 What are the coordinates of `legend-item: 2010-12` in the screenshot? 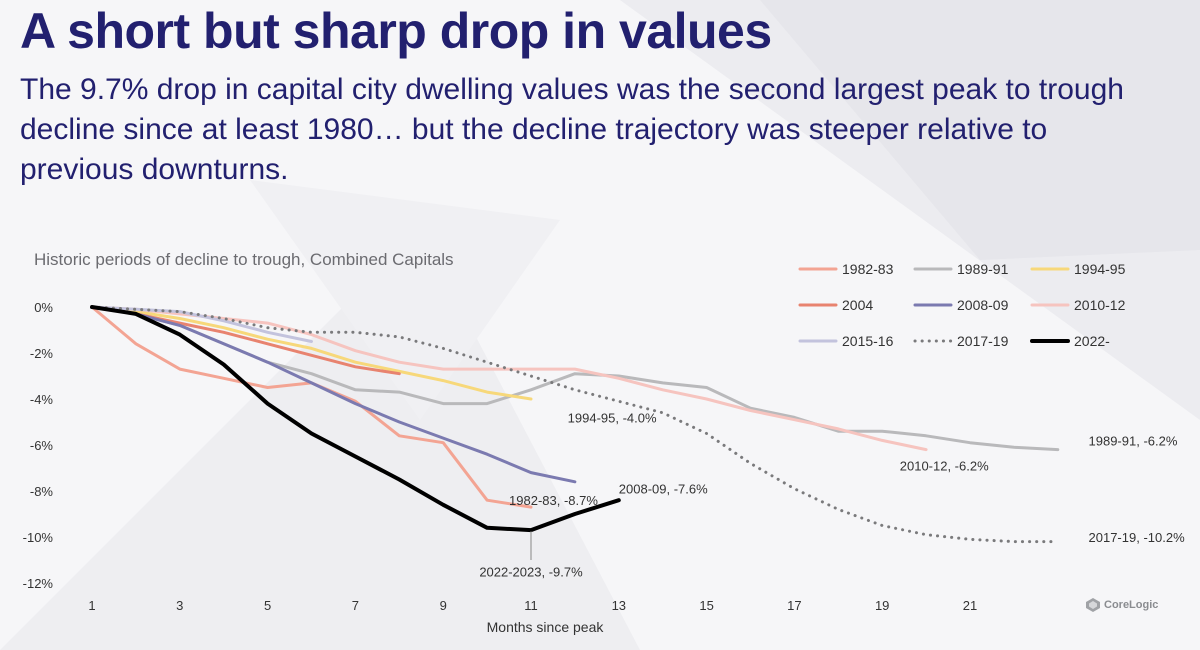 It's located at (1078, 305).